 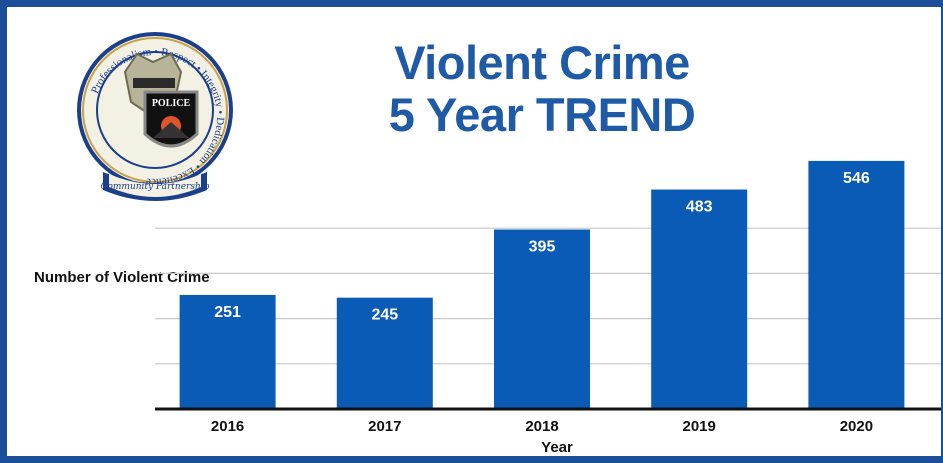 I want to click on data-label-2017: 245, so click(x=384, y=315).